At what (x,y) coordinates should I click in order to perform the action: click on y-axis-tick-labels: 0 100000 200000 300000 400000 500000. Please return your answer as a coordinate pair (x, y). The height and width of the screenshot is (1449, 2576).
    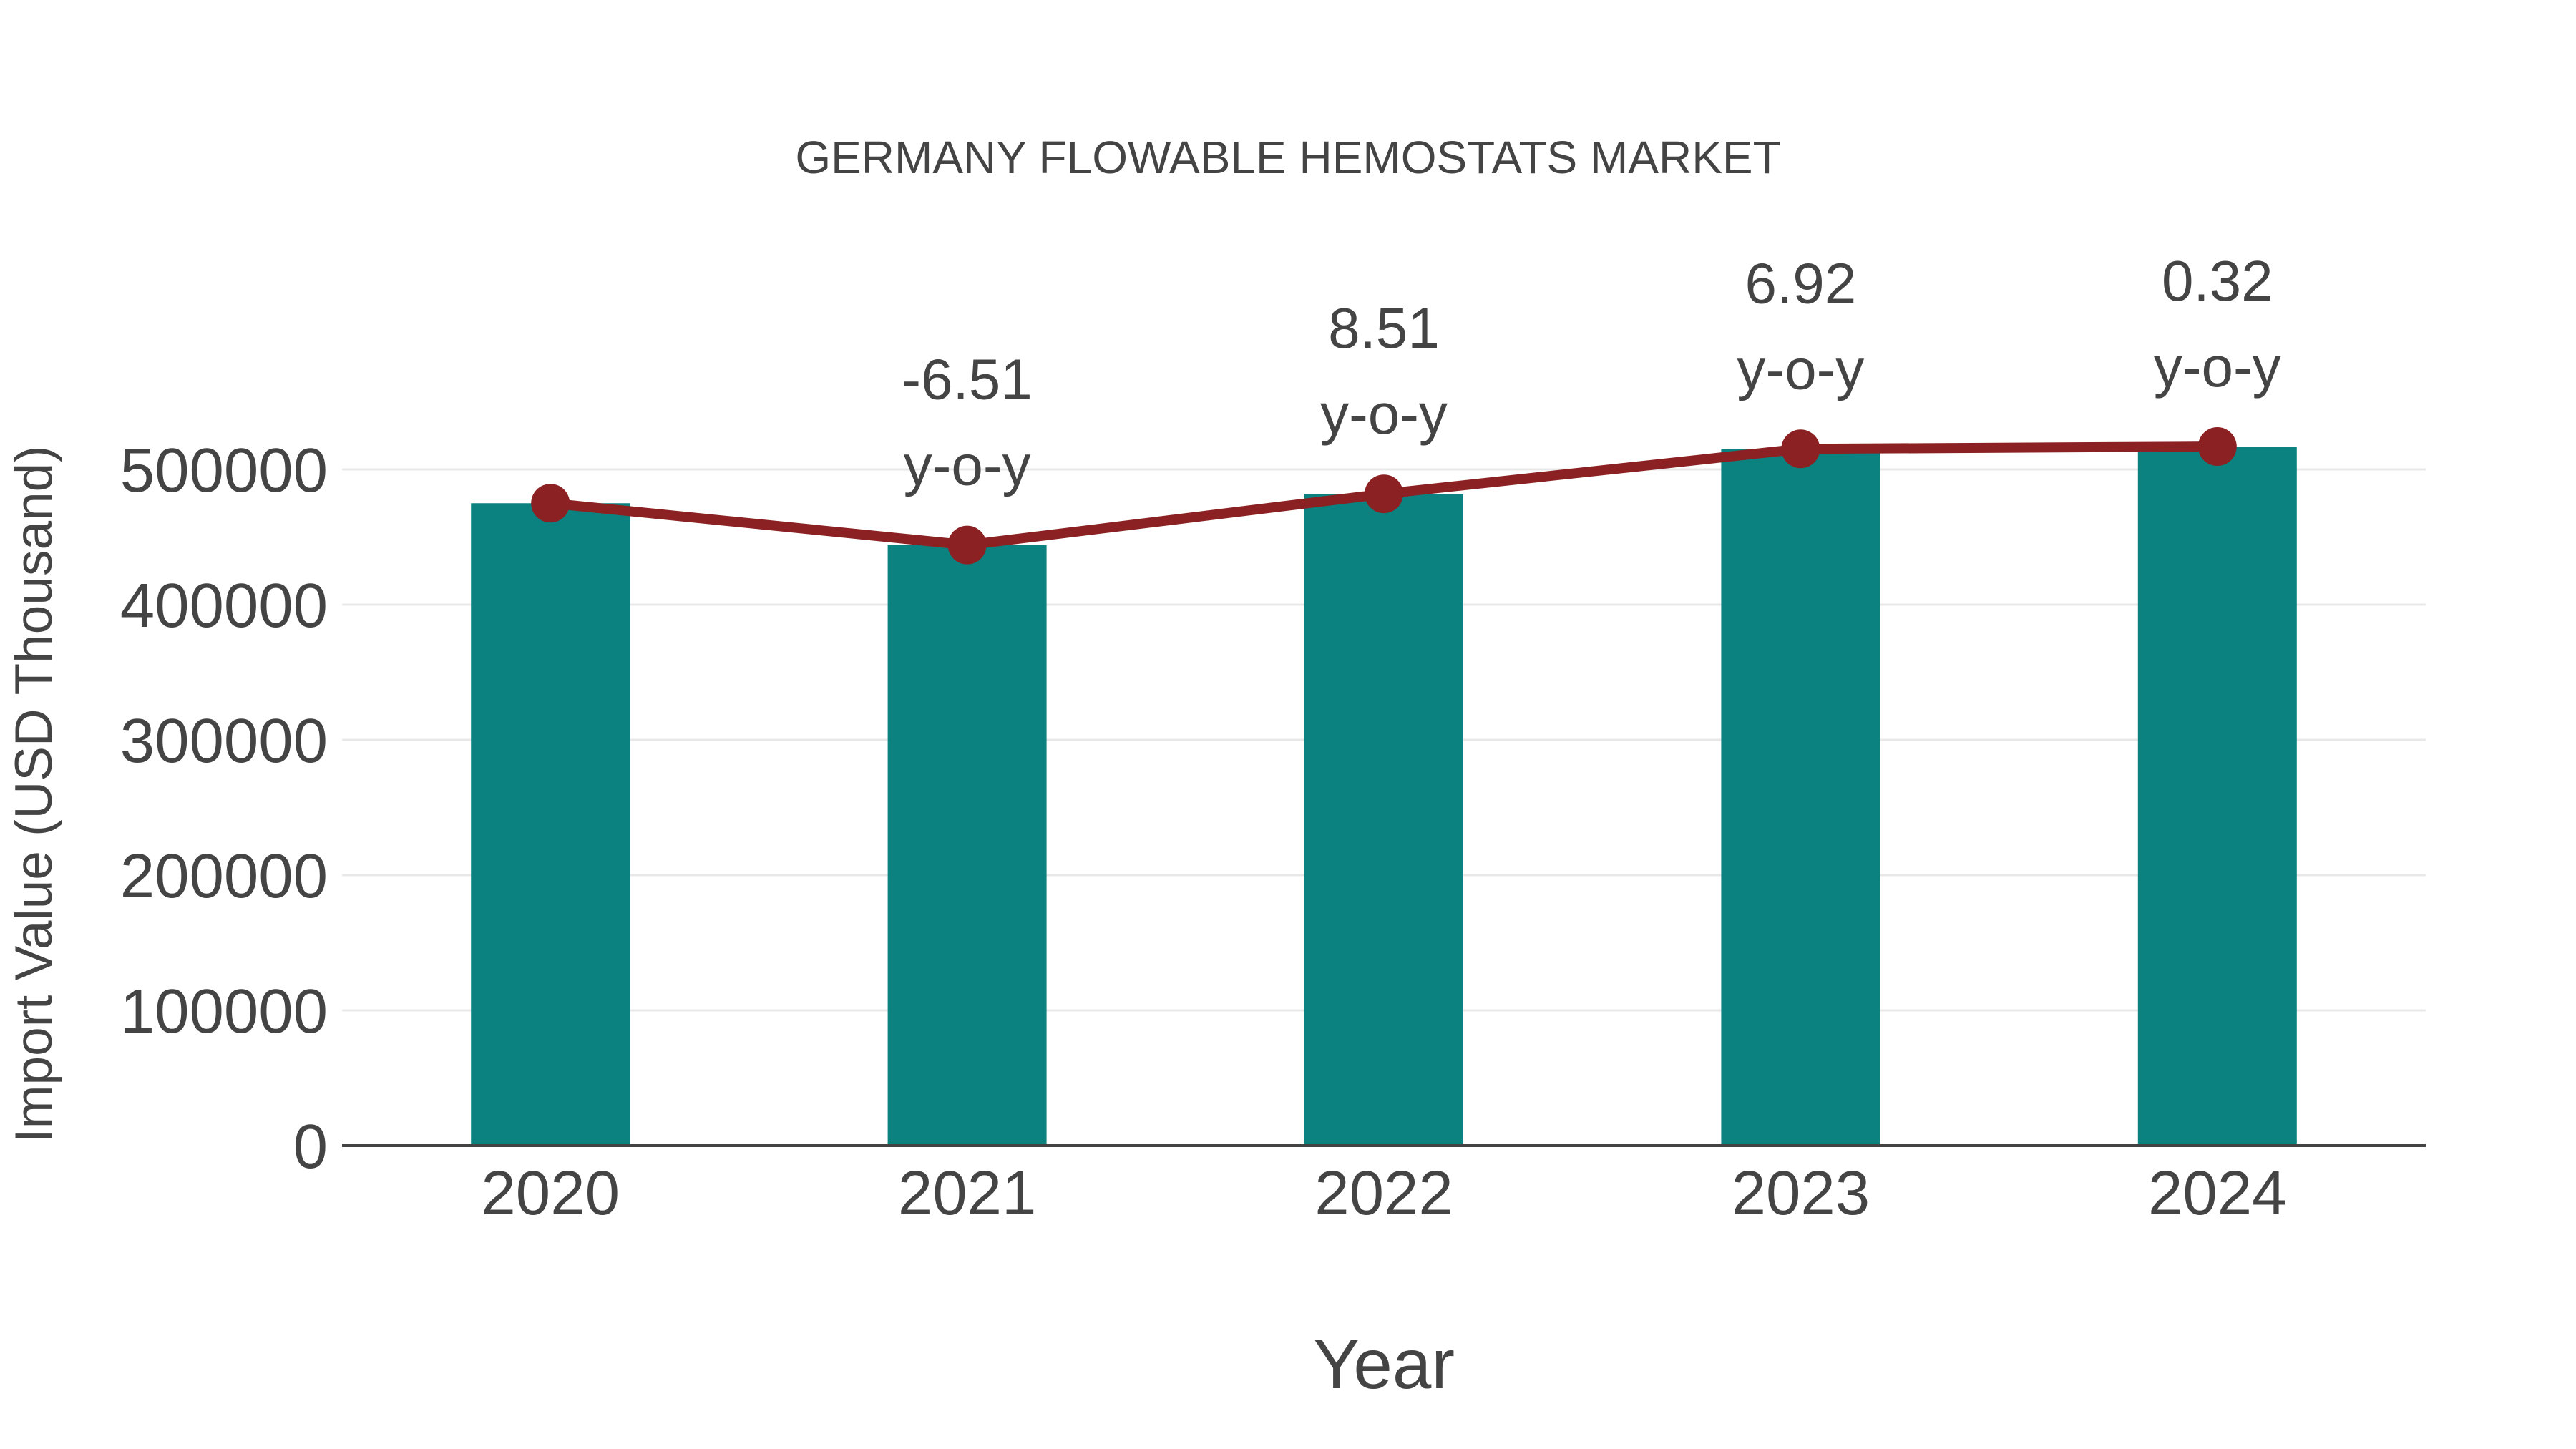
    Looking at the image, I should click on (224, 808).